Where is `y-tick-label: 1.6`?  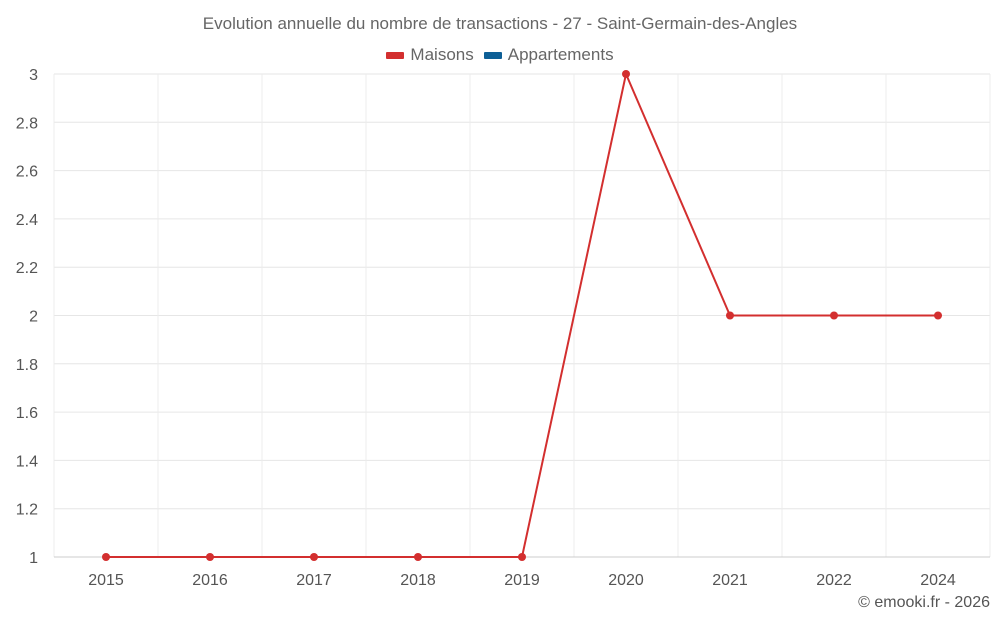
y-tick-label: 1.6 is located at coordinates (27, 413).